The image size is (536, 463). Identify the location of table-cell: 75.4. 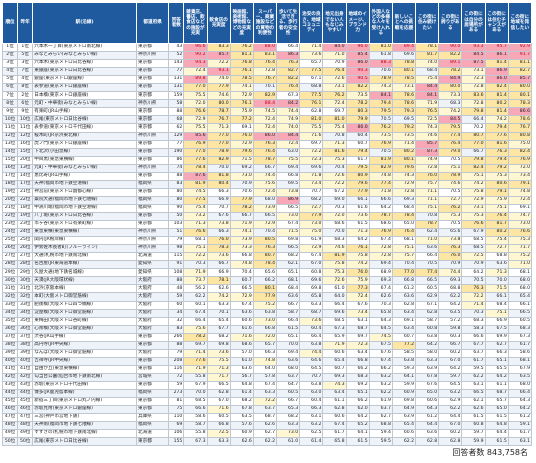
(195, 208).